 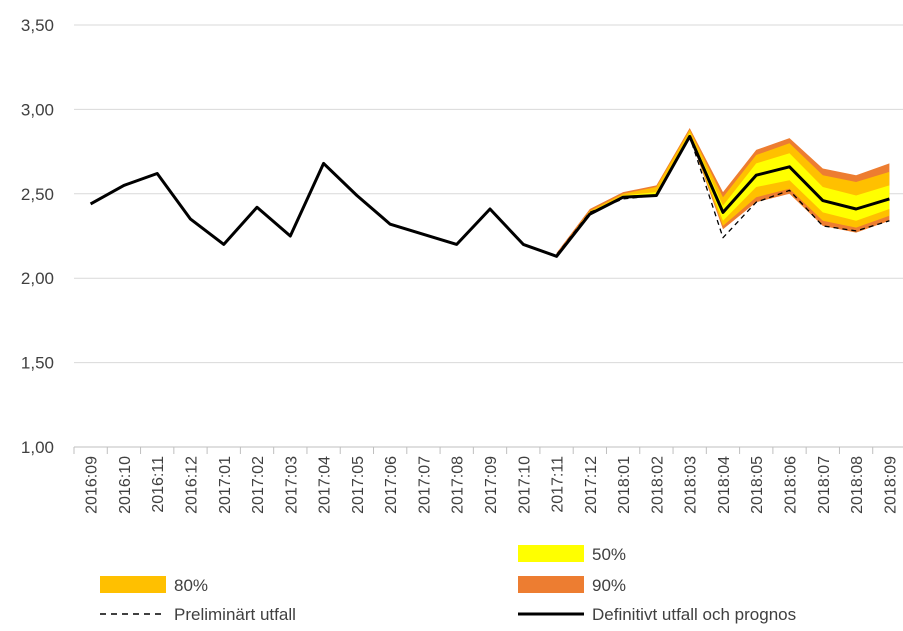 I want to click on x-tick-label: 2017:03, so click(x=291, y=485).